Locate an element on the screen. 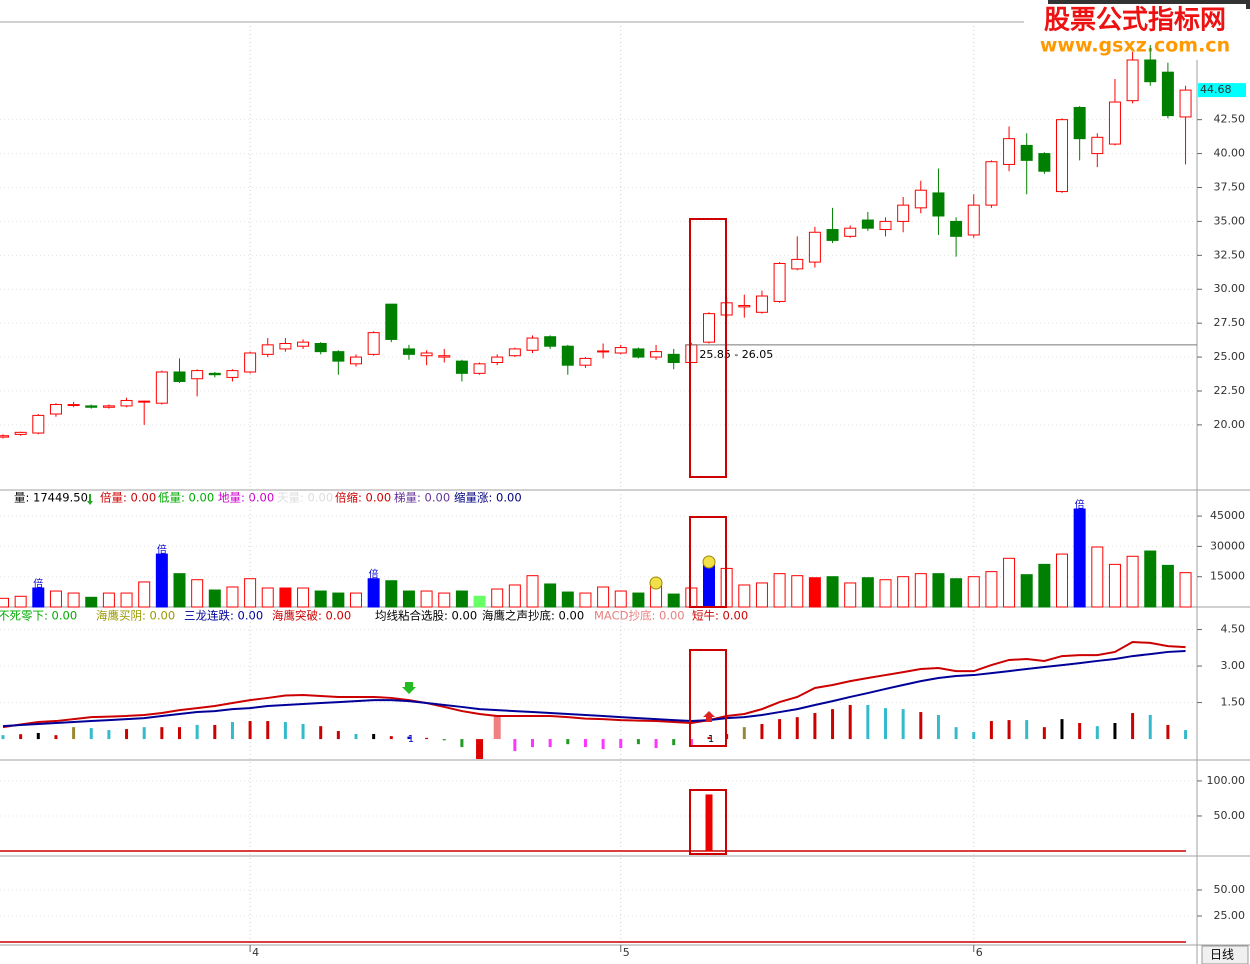  y-tick-label: 50.00 is located at coordinates (1230, 889).